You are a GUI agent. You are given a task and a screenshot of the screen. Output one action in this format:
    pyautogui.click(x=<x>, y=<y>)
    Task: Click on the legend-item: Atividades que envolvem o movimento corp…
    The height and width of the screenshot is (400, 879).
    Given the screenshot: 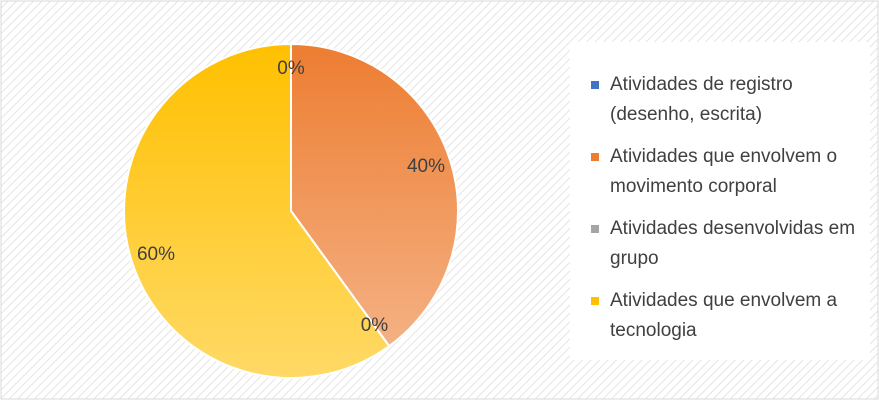 What is the action you would take?
    pyautogui.click(x=720, y=172)
    